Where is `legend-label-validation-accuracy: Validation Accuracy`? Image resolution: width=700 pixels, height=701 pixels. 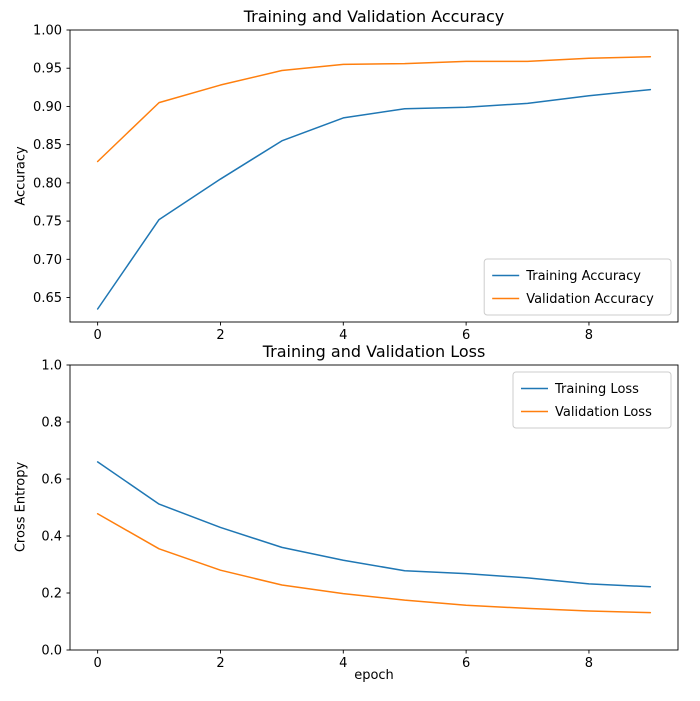 legend-label-validation-accuracy: Validation Accuracy is located at coordinates (590, 299).